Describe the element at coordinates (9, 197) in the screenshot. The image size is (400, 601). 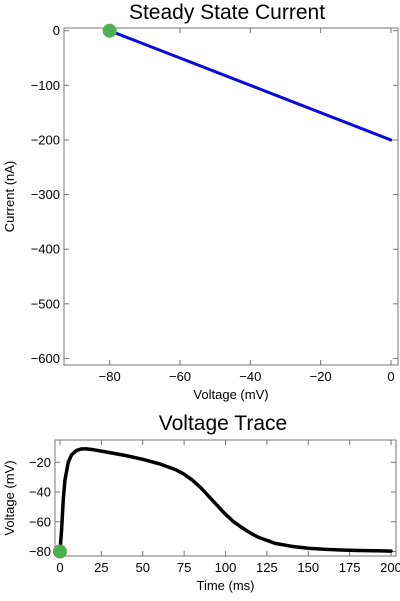
I see `y-axis-label: Current (nA)` at that location.